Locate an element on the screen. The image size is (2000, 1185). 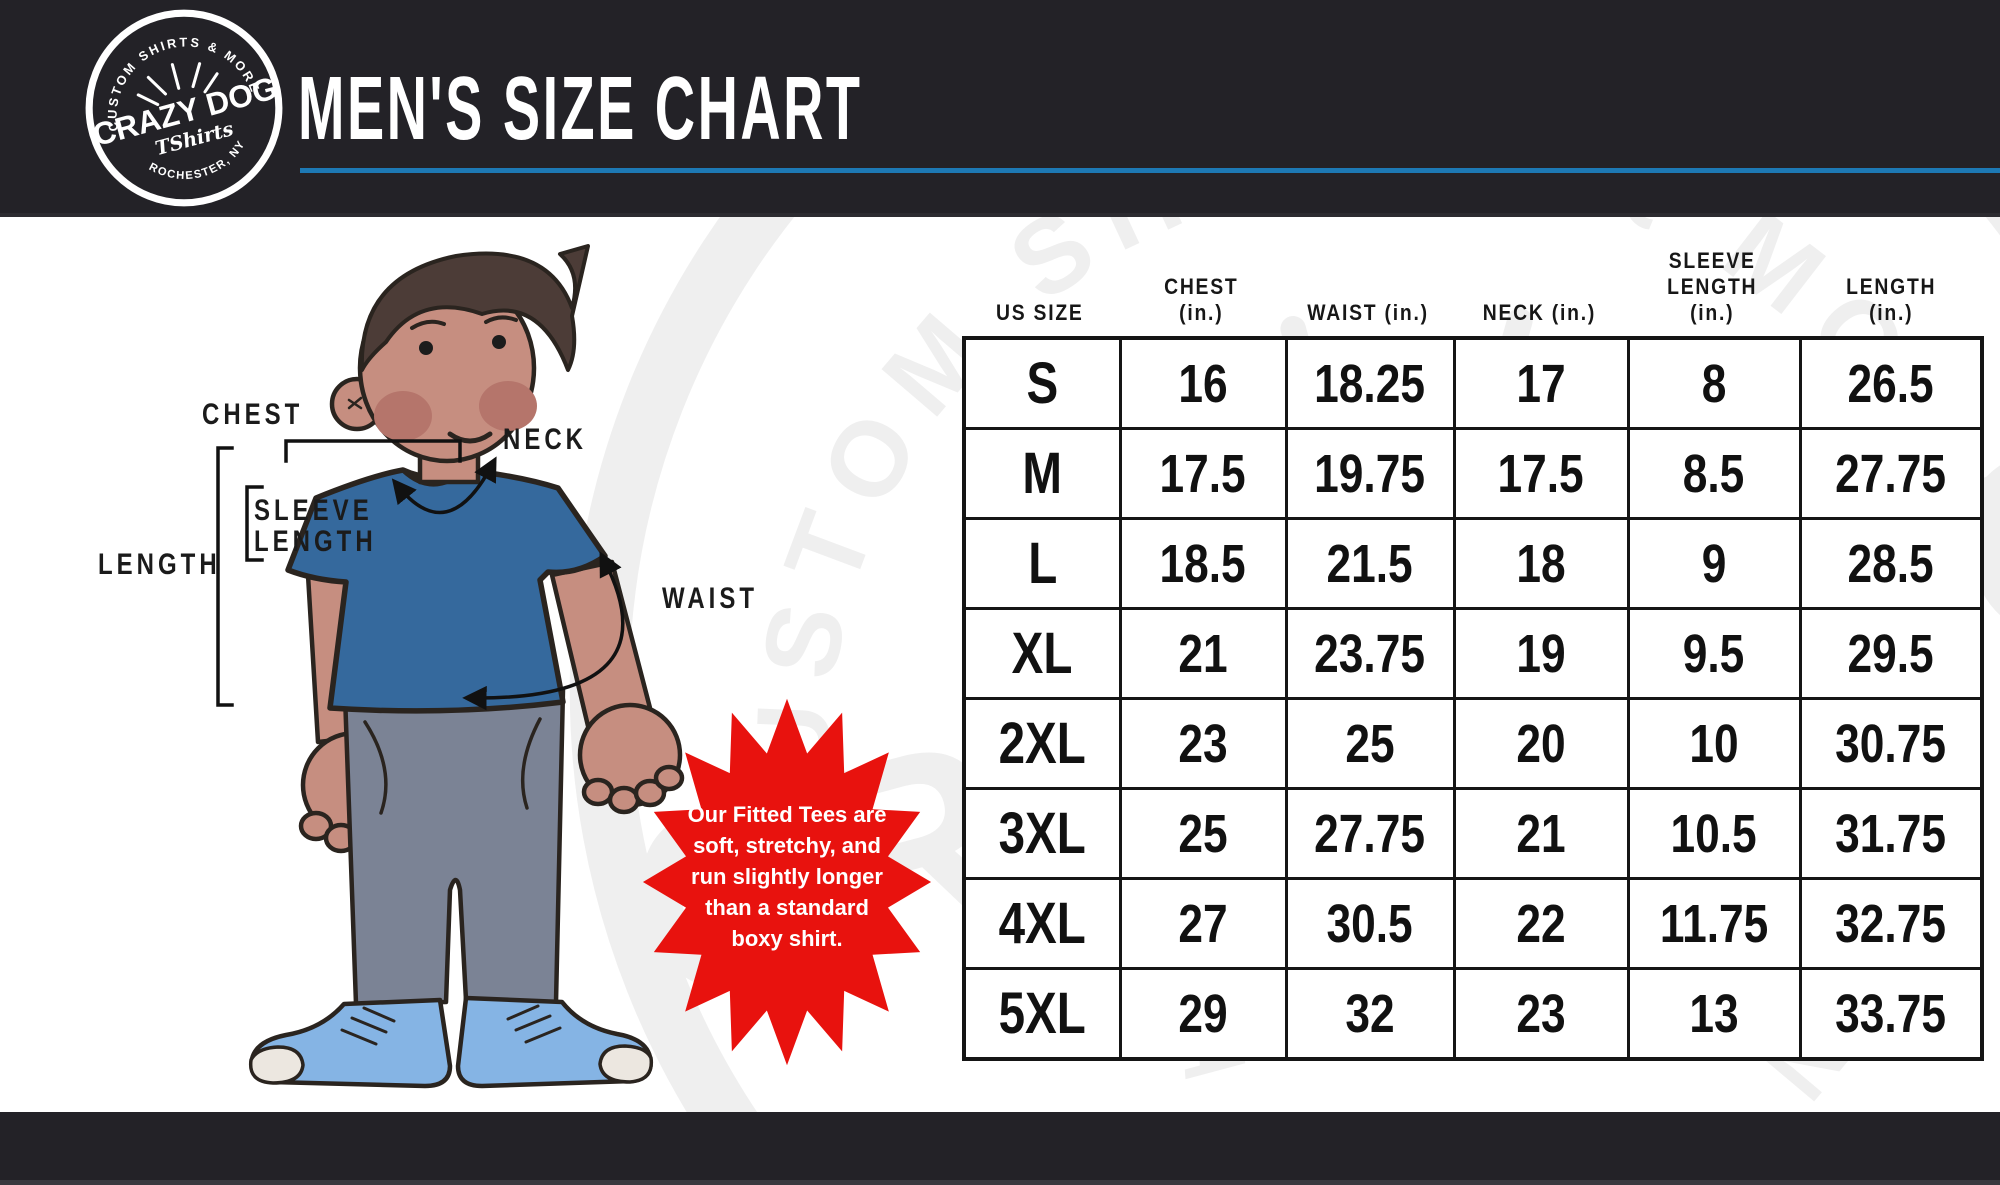
table-row: S 16 18.25 17 8 26.5 is located at coordinates (1473, 383).